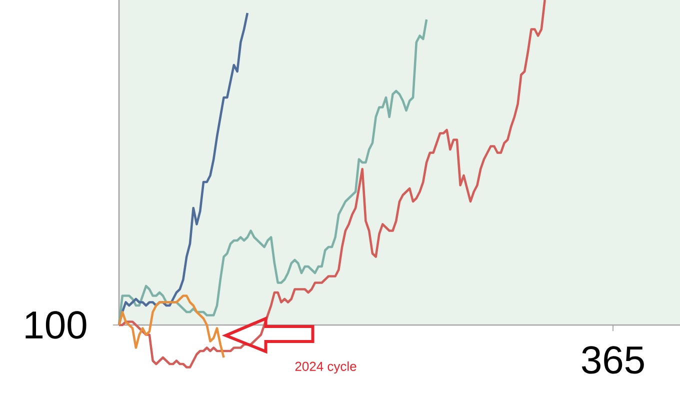  What do you see at coordinates (56, 325) in the screenshot?
I see `text: 100` at bounding box center [56, 325].